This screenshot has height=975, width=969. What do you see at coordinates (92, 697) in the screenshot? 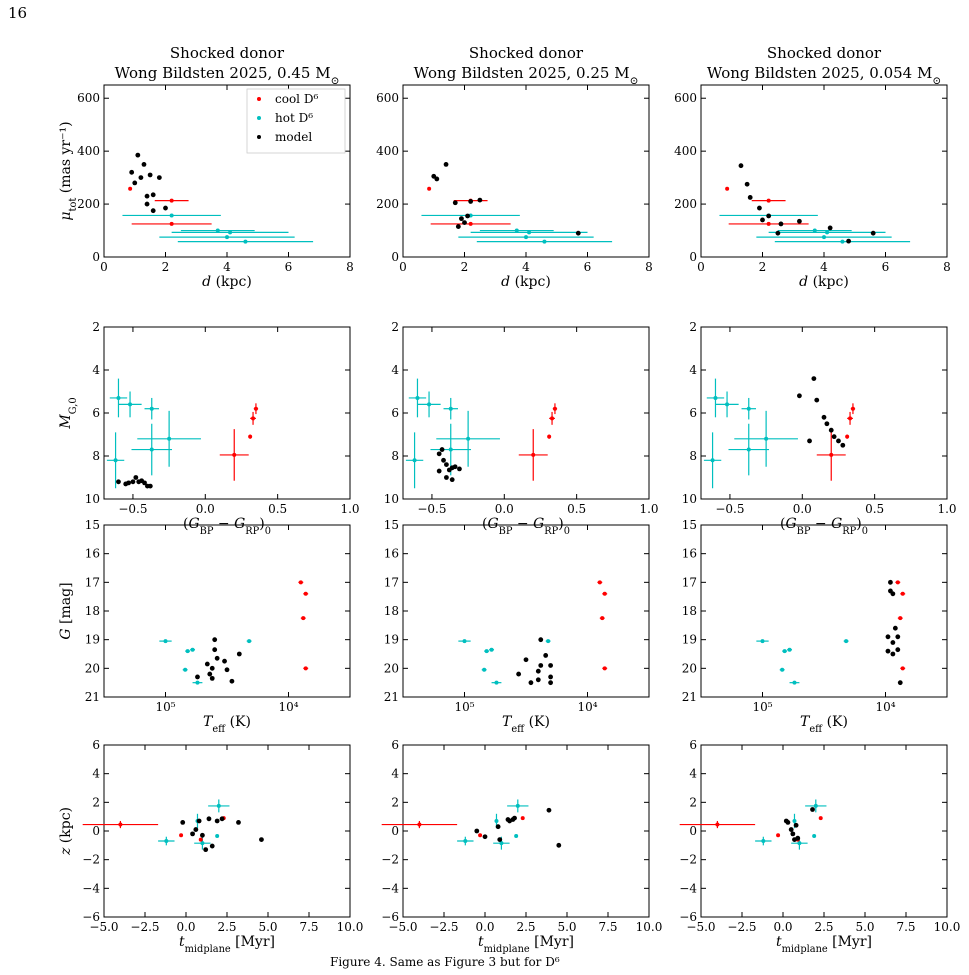
I see `y-tick-label: 21` at bounding box center [92, 697].